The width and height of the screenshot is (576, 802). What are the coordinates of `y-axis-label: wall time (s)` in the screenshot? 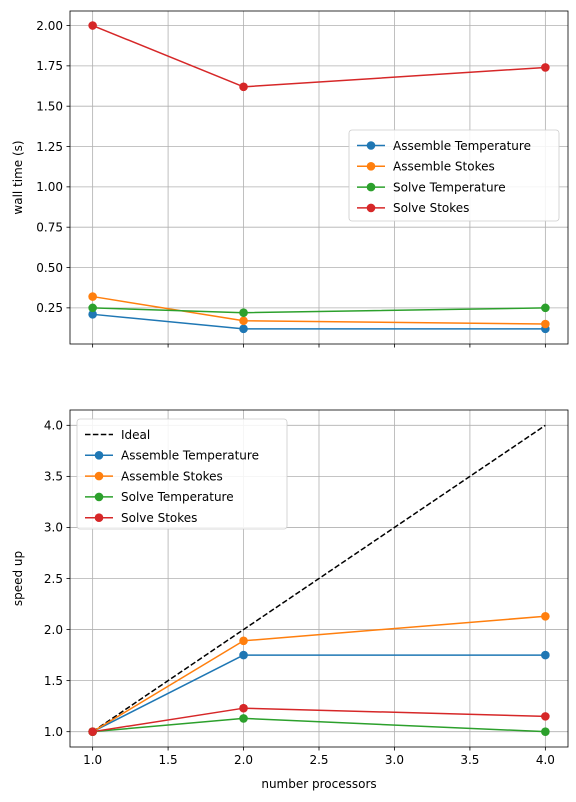 It's located at (18, 177).